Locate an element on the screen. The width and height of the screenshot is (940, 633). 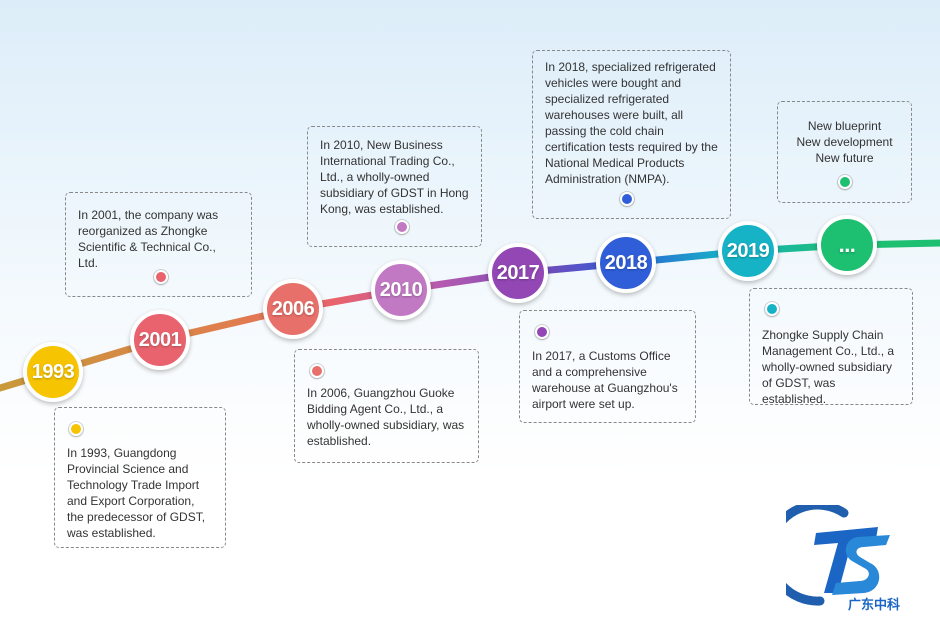
year-node-2010: 2010 is located at coordinates (401, 290).